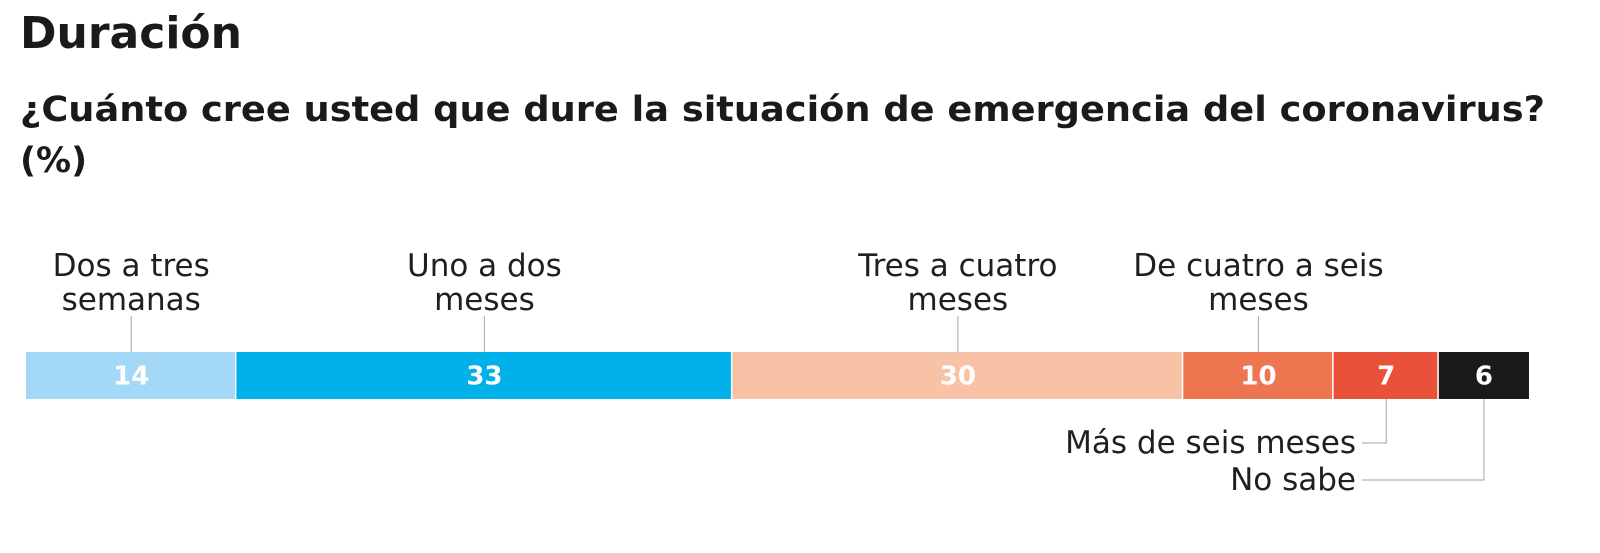 This screenshot has height=553, width=1600. I want to click on bar-segment-de-cuatro-a-seis-meses, so click(1258, 375).